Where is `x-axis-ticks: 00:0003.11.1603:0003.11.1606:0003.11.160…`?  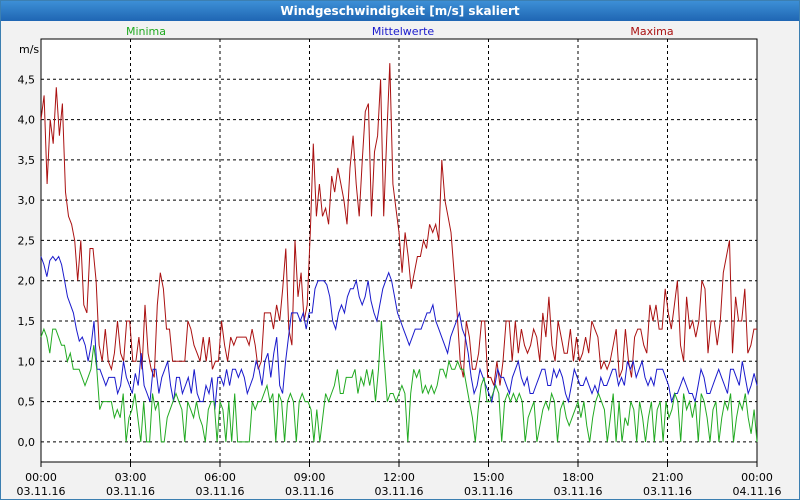 x-axis-ticks: 00:0003.11.1603:0003.11.1606:0003.11.160… is located at coordinates (399, 480).